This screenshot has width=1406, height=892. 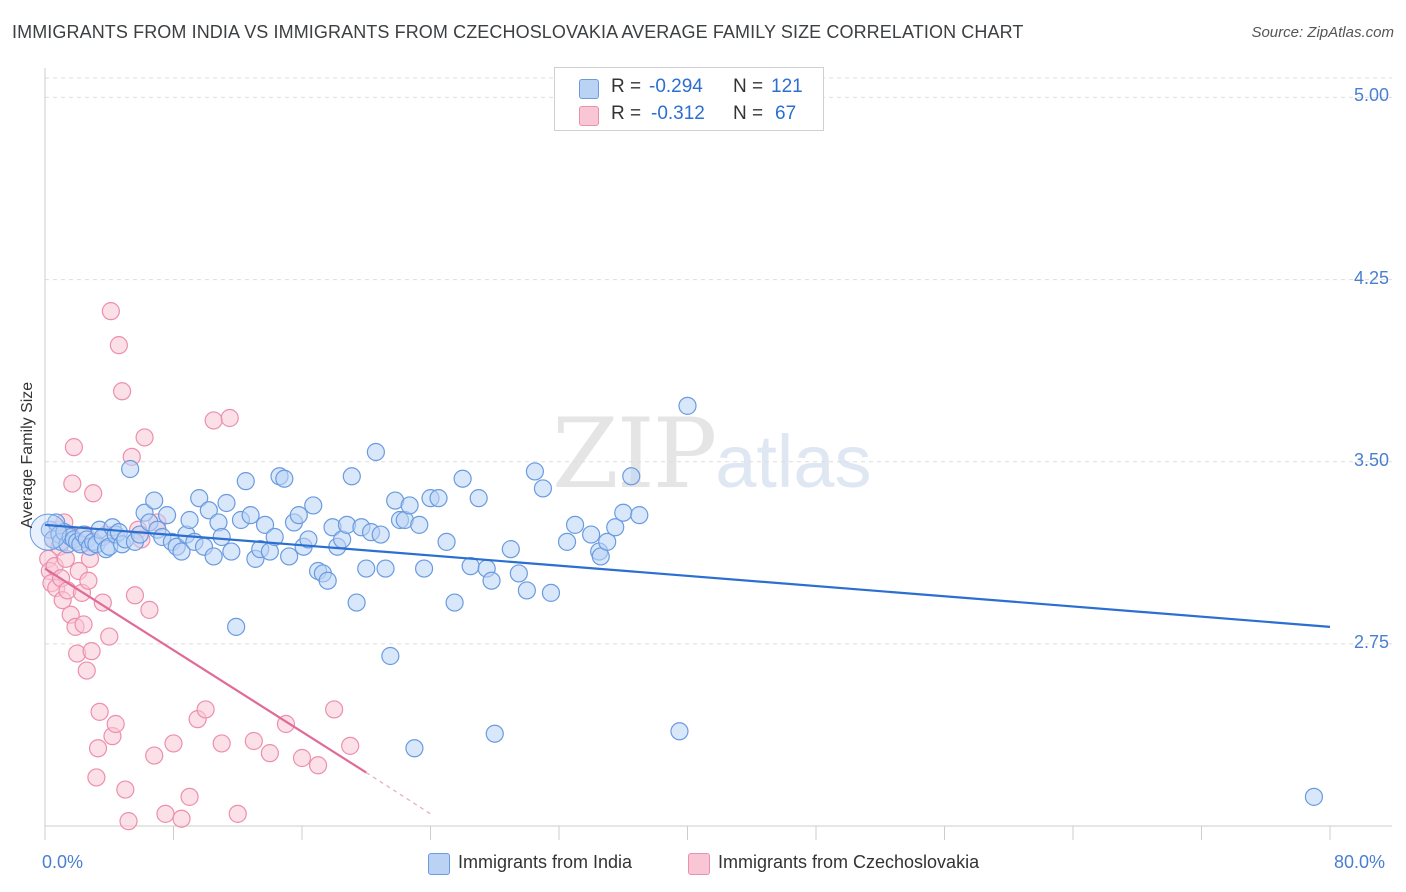 I want to click on y-axis-label: Average Family Size, so click(x=27, y=455).